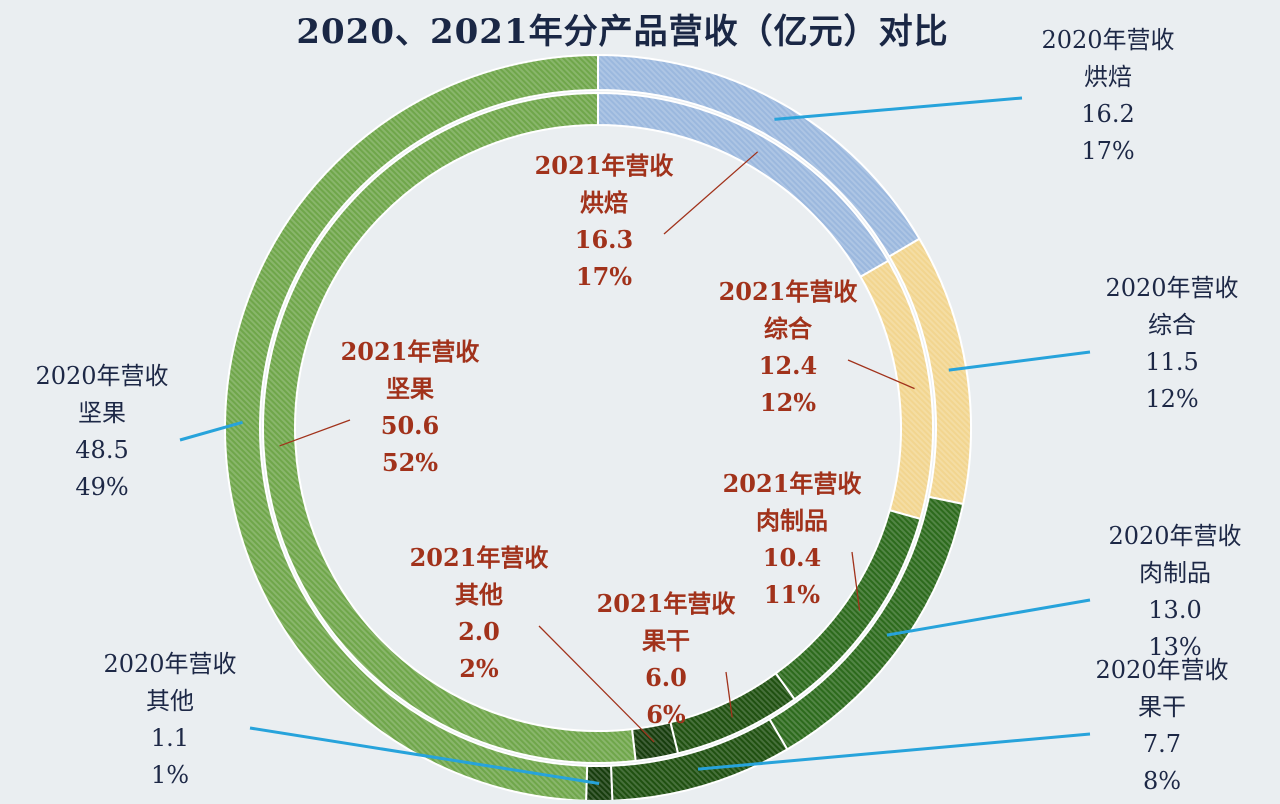 The height and width of the screenshot is (804, 1280). Describe the element at coordinates (1174, 610) in the screenshot. I see `outer-label-2-line-2: 13.0` at that location.